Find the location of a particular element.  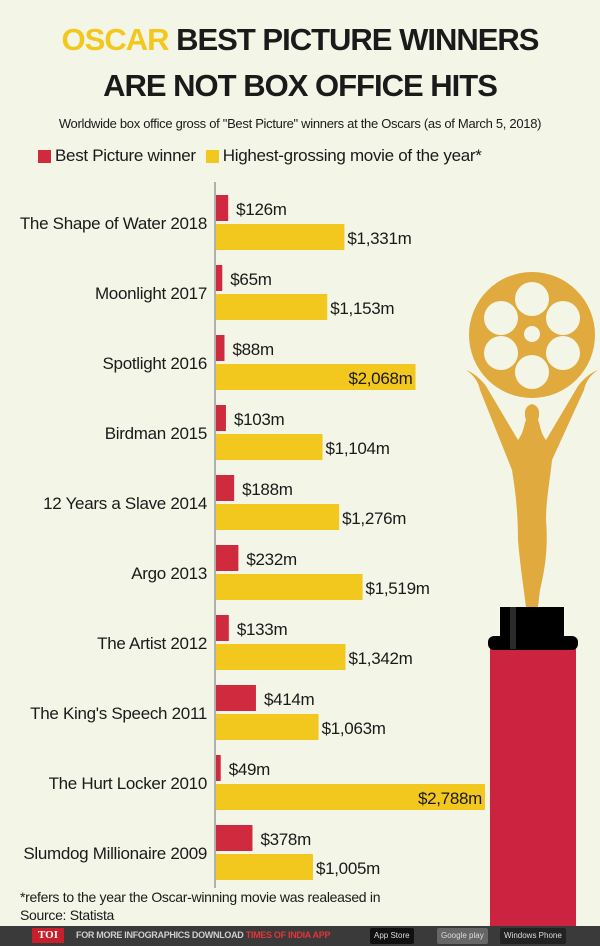

statue-base-top is located at coordinates (532, 624).